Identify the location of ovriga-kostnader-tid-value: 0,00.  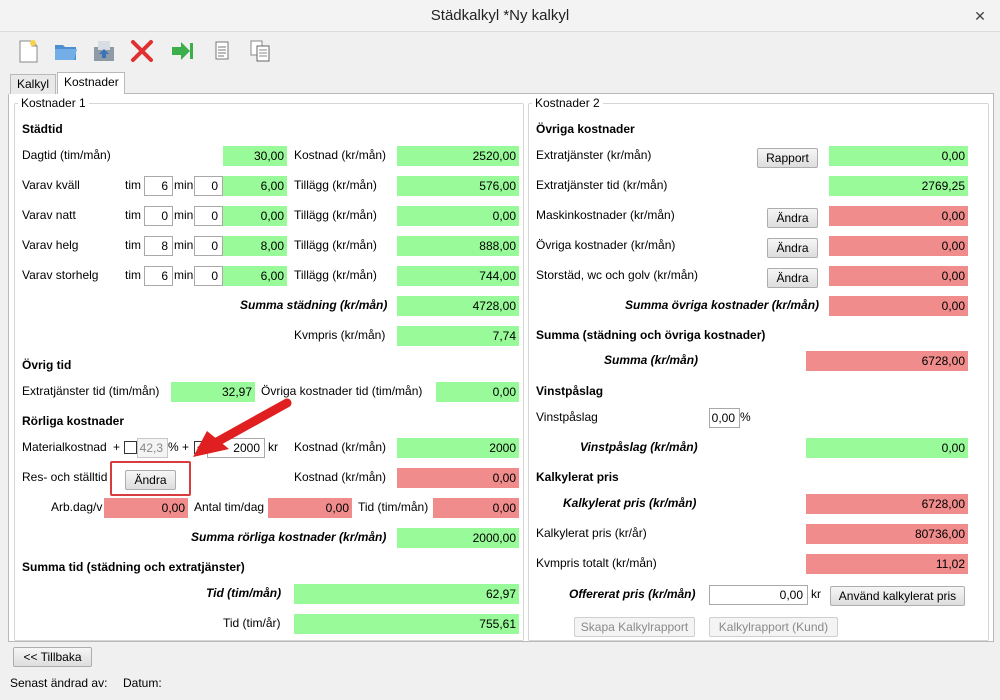
(477, 392).